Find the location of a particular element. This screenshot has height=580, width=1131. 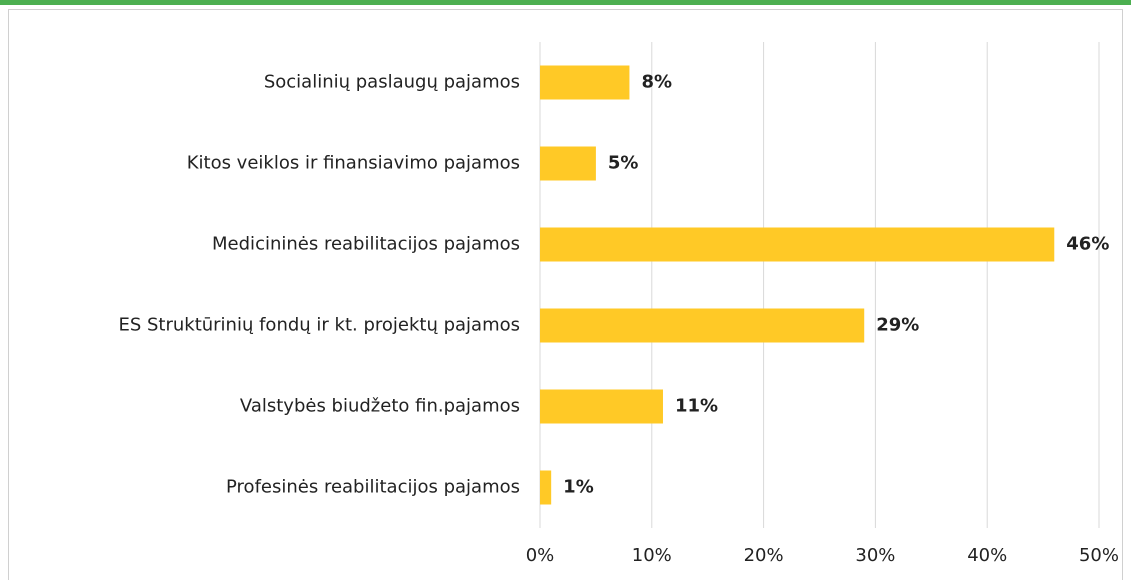

value-label: 1% is located at coordinates (578, 487).